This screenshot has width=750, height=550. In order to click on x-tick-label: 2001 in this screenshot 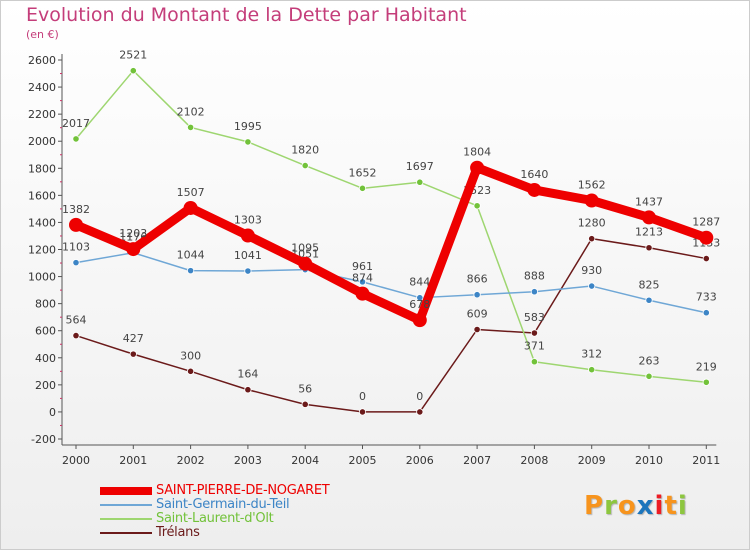, I will do `click(133, 460)`.